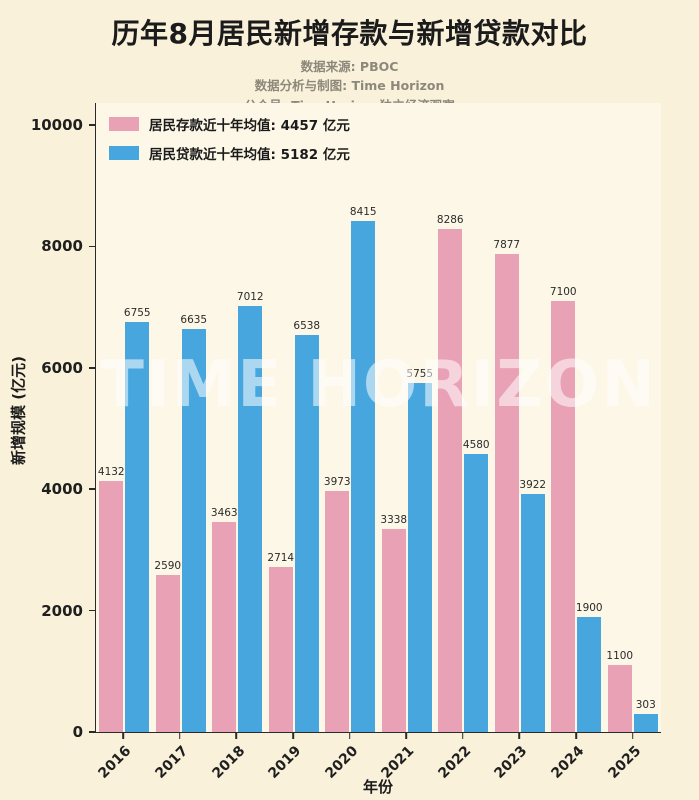 This screenshot has width=699, height=800. What do you see at coordinates (250, 511) in the screenshot?
I see `bar-loan-2018: 7012` at bounding box center [250, 511].